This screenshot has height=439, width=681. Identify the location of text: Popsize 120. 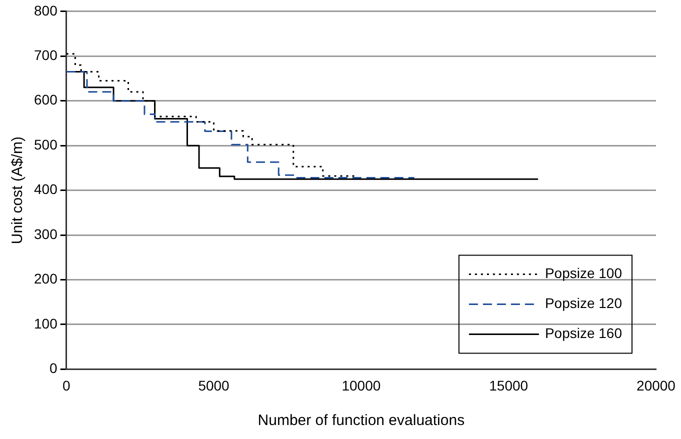
(583, 303).